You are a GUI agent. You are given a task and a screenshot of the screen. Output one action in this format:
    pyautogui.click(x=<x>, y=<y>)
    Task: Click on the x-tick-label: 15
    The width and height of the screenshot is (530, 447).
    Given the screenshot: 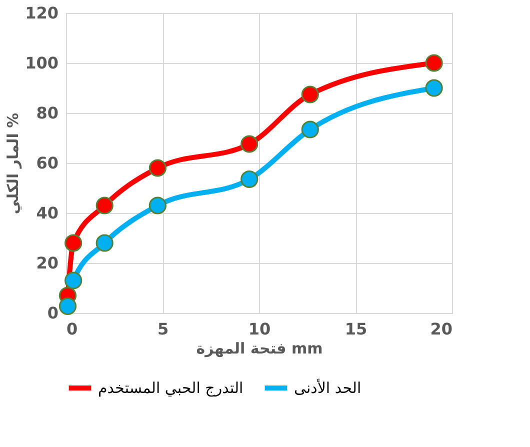 What is the action you would take?
    pyautogui.click(x=356, y=329)
    